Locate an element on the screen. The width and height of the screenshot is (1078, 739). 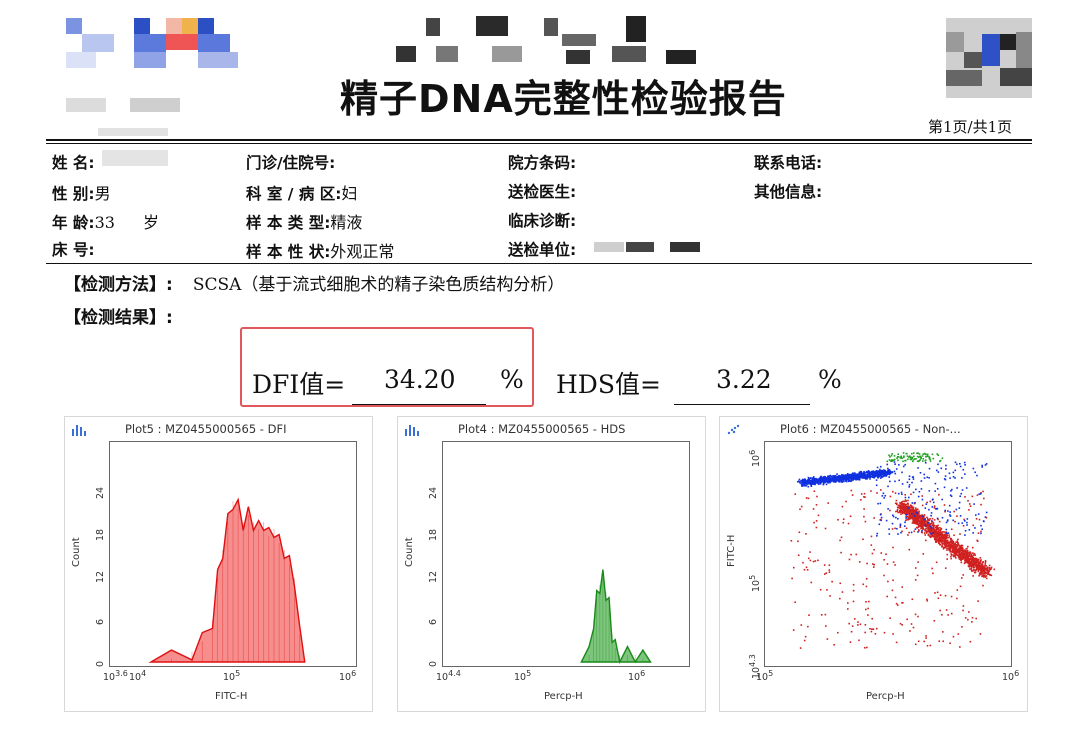
name-field: 姓 名: is located at coordinates (73, 162).